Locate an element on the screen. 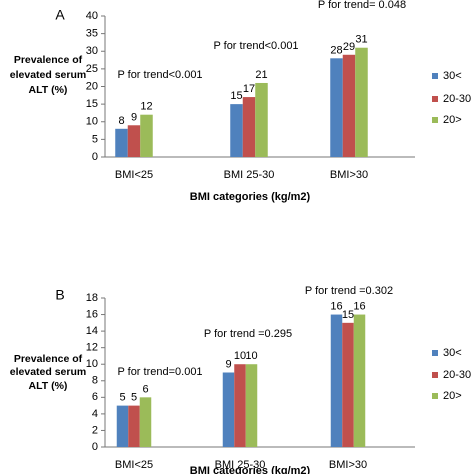 The image size is (474, 474). p-trend-annotation: P for trend =0.295 is located at coordinates (248, 334).